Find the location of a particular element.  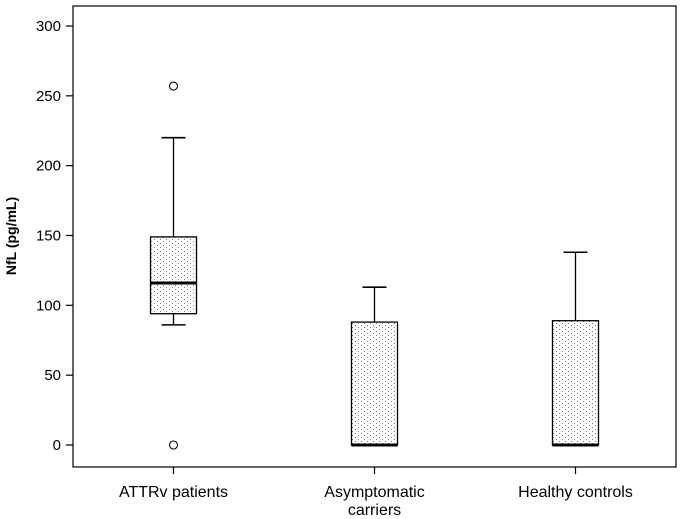

y-axis: 0 50 100 150 200 250 300 is located at coordinates (54, 236).